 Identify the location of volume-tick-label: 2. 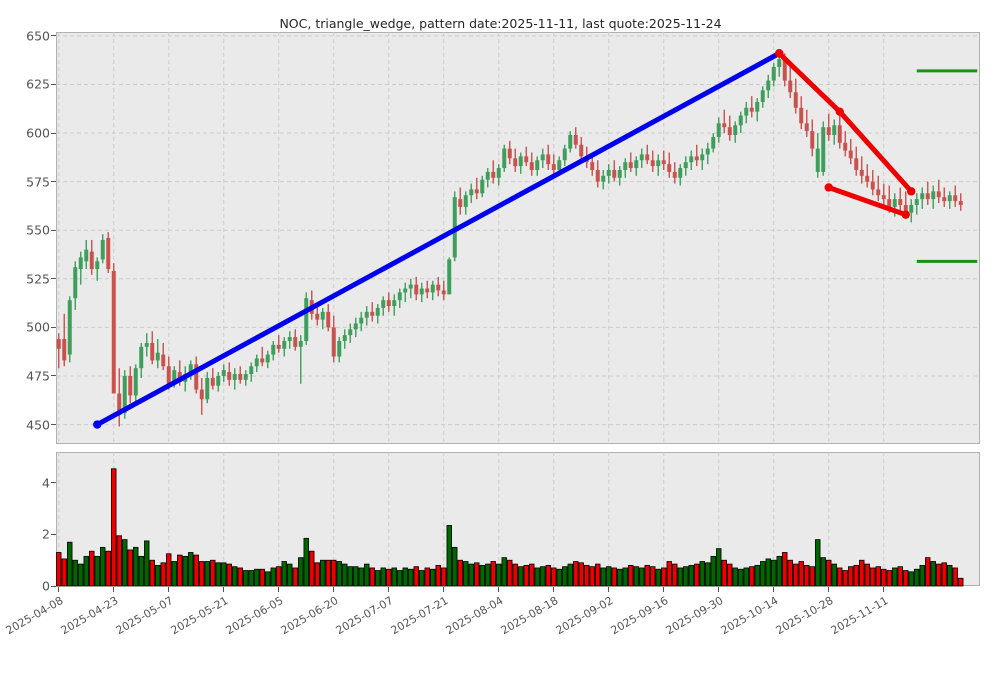
(46, 534).